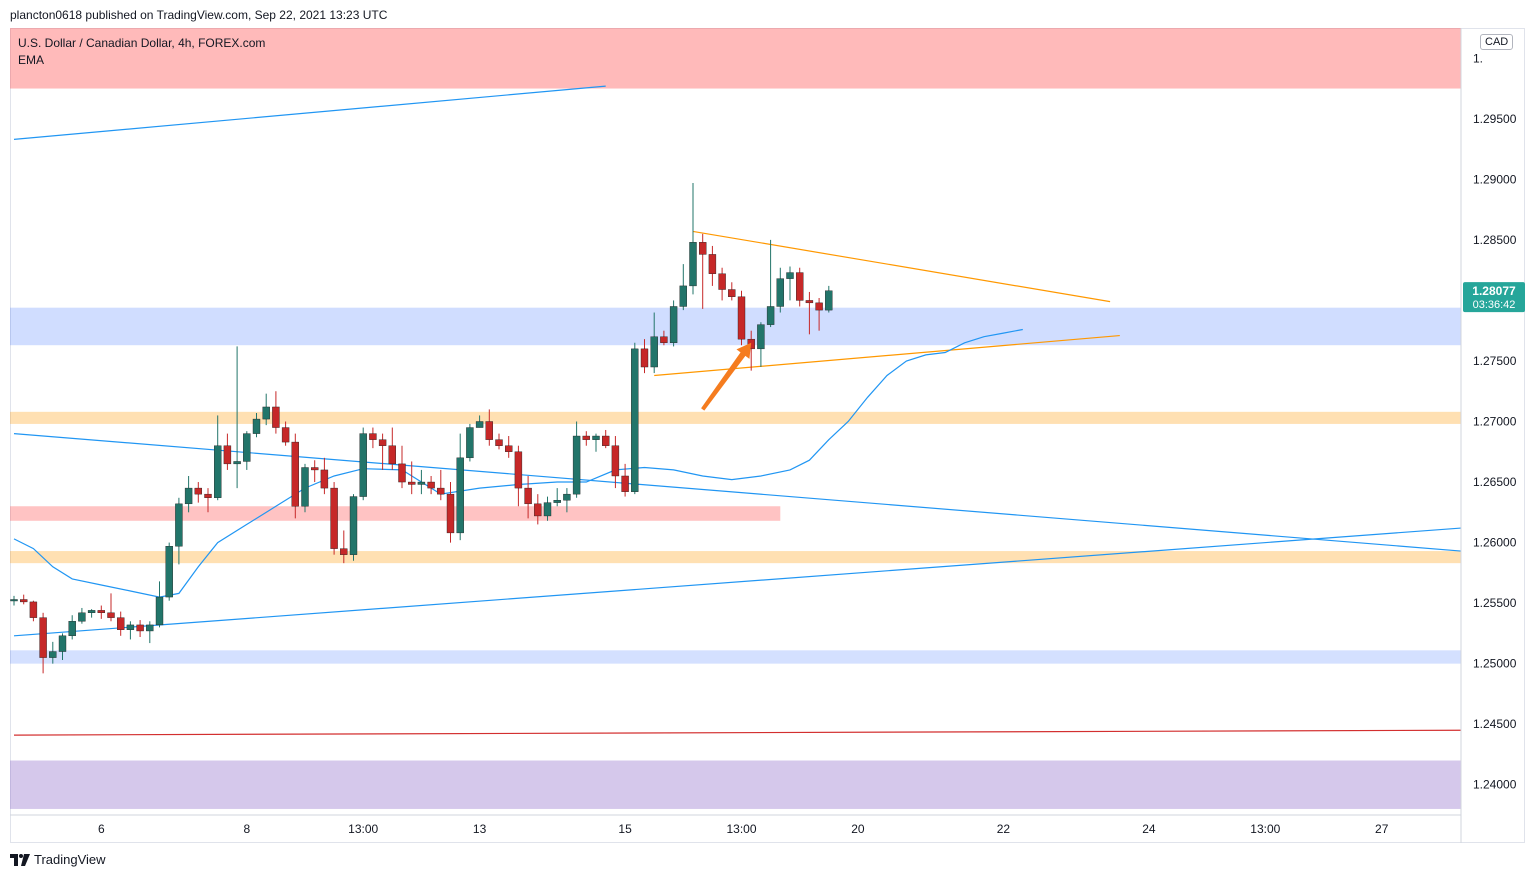 The height and width of the screenshot is (878, 1539). Describe the element at coordinates (58, 859) in the screenshot. I see `footer-brand: TradingView` at that location.